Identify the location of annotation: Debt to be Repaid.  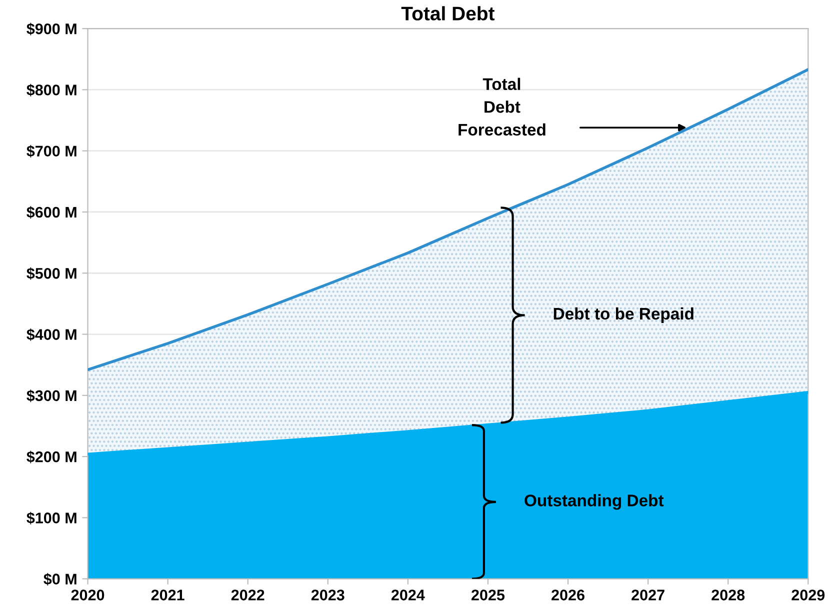
(624, 315).